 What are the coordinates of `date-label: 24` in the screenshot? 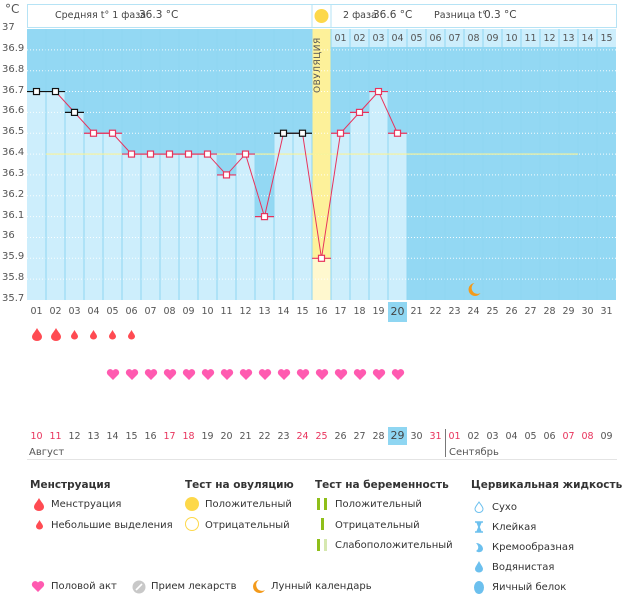 It's located at (302, 436).